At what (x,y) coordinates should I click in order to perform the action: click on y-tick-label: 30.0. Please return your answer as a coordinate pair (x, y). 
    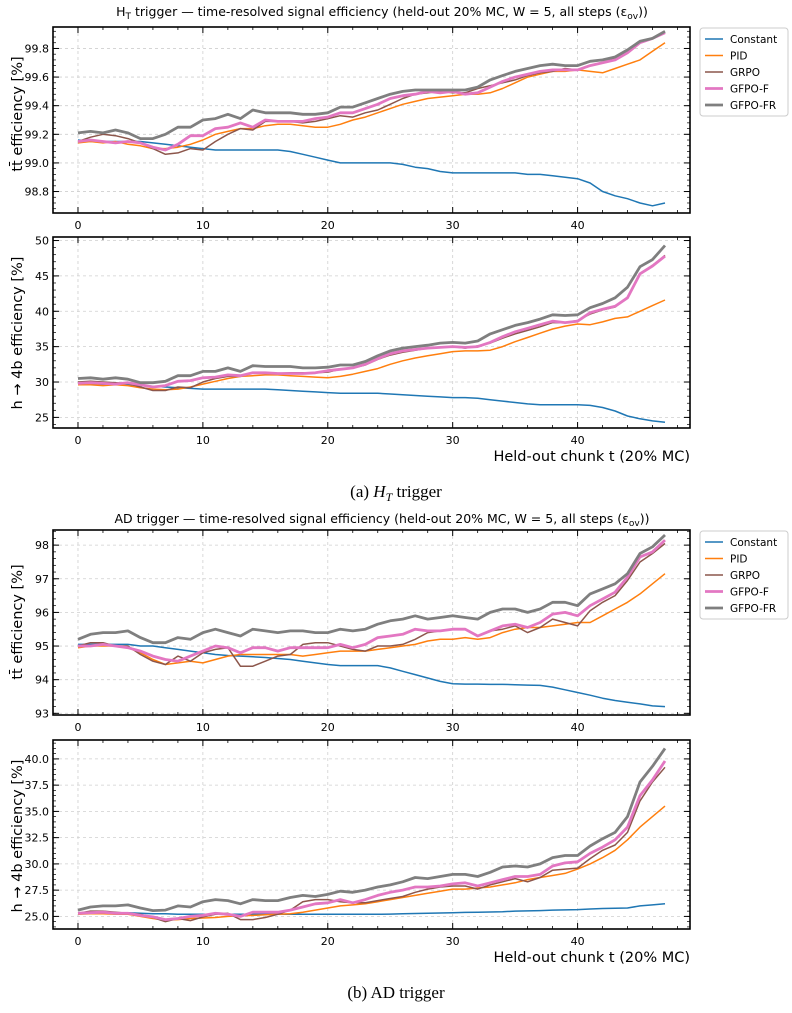
    Looking at the image, I should click on (37, 864).